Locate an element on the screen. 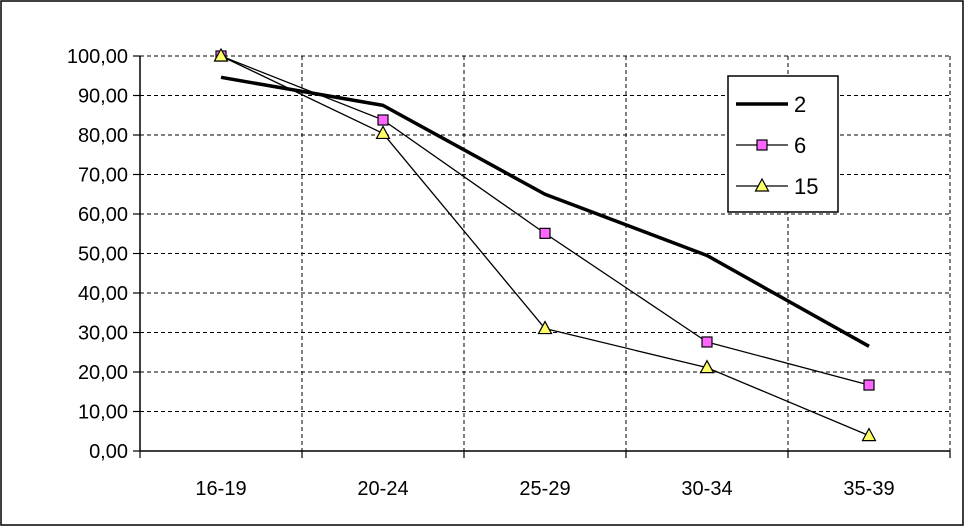 The image size is (964, 531). y-tick-label: 80,00 is located at coordinates (103, 136).